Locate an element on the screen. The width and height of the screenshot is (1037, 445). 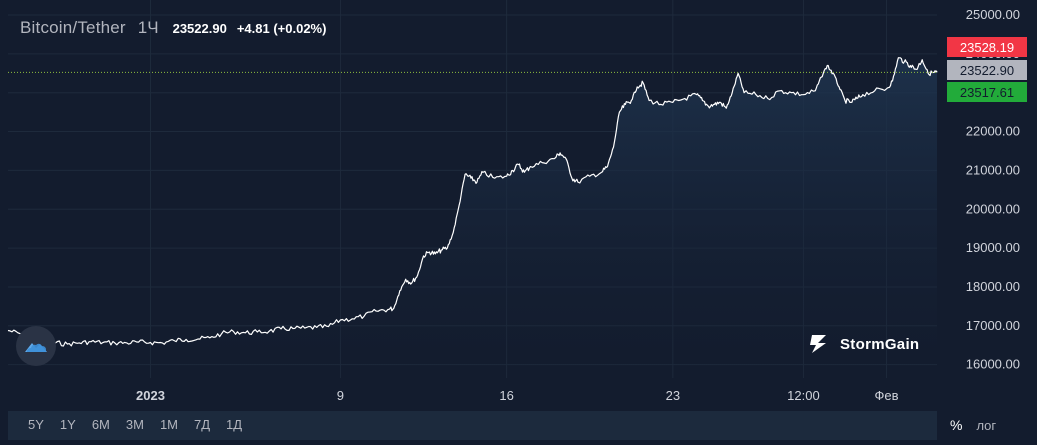
range-button-6m: 6M is located at coordinates (100, 424).